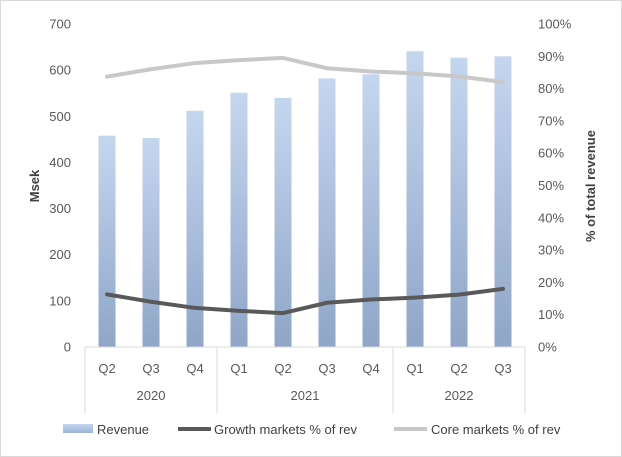 This screenshot has height=457, width=622. What do you see at coordinates (60, 208) in the screenshot?
I see `left-axis-tick-label: 300` at bounding box center [60, 208].